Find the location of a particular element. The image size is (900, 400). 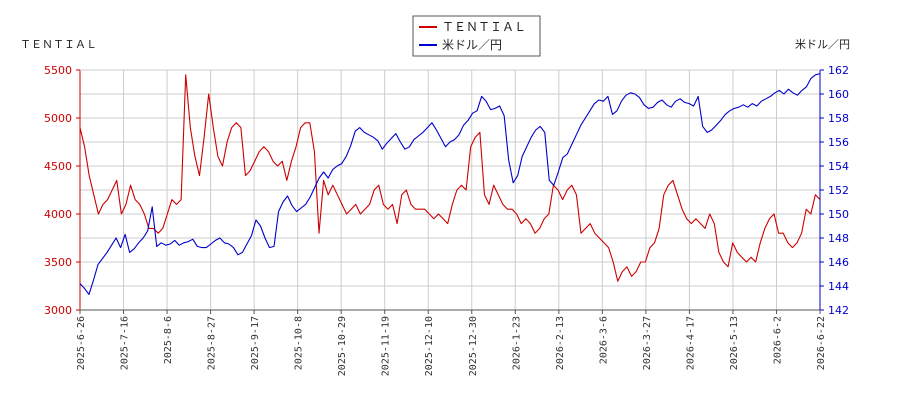

x-tick-label: 2026-4-17 is located at coordinates (690, 343).